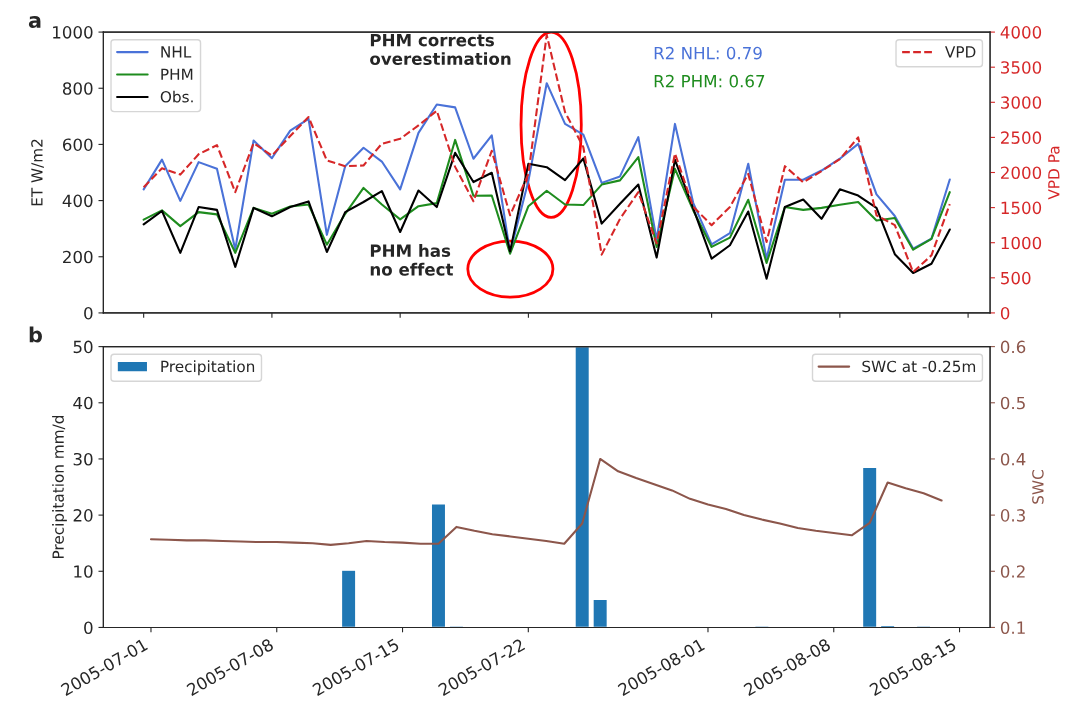 The image size is (1088, 713). I want to click on annotation: PHM has no effect, so click(412, 260).